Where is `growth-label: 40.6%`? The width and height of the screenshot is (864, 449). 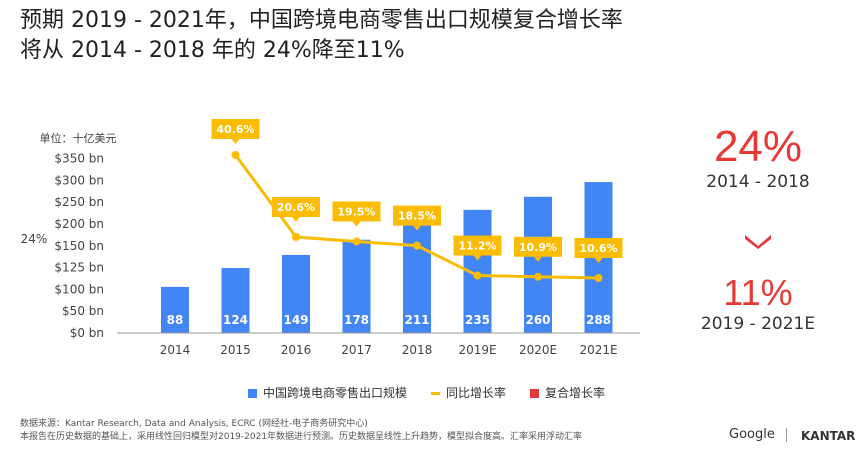 growth-label: 40.6% is located at coordinates (235, 129).